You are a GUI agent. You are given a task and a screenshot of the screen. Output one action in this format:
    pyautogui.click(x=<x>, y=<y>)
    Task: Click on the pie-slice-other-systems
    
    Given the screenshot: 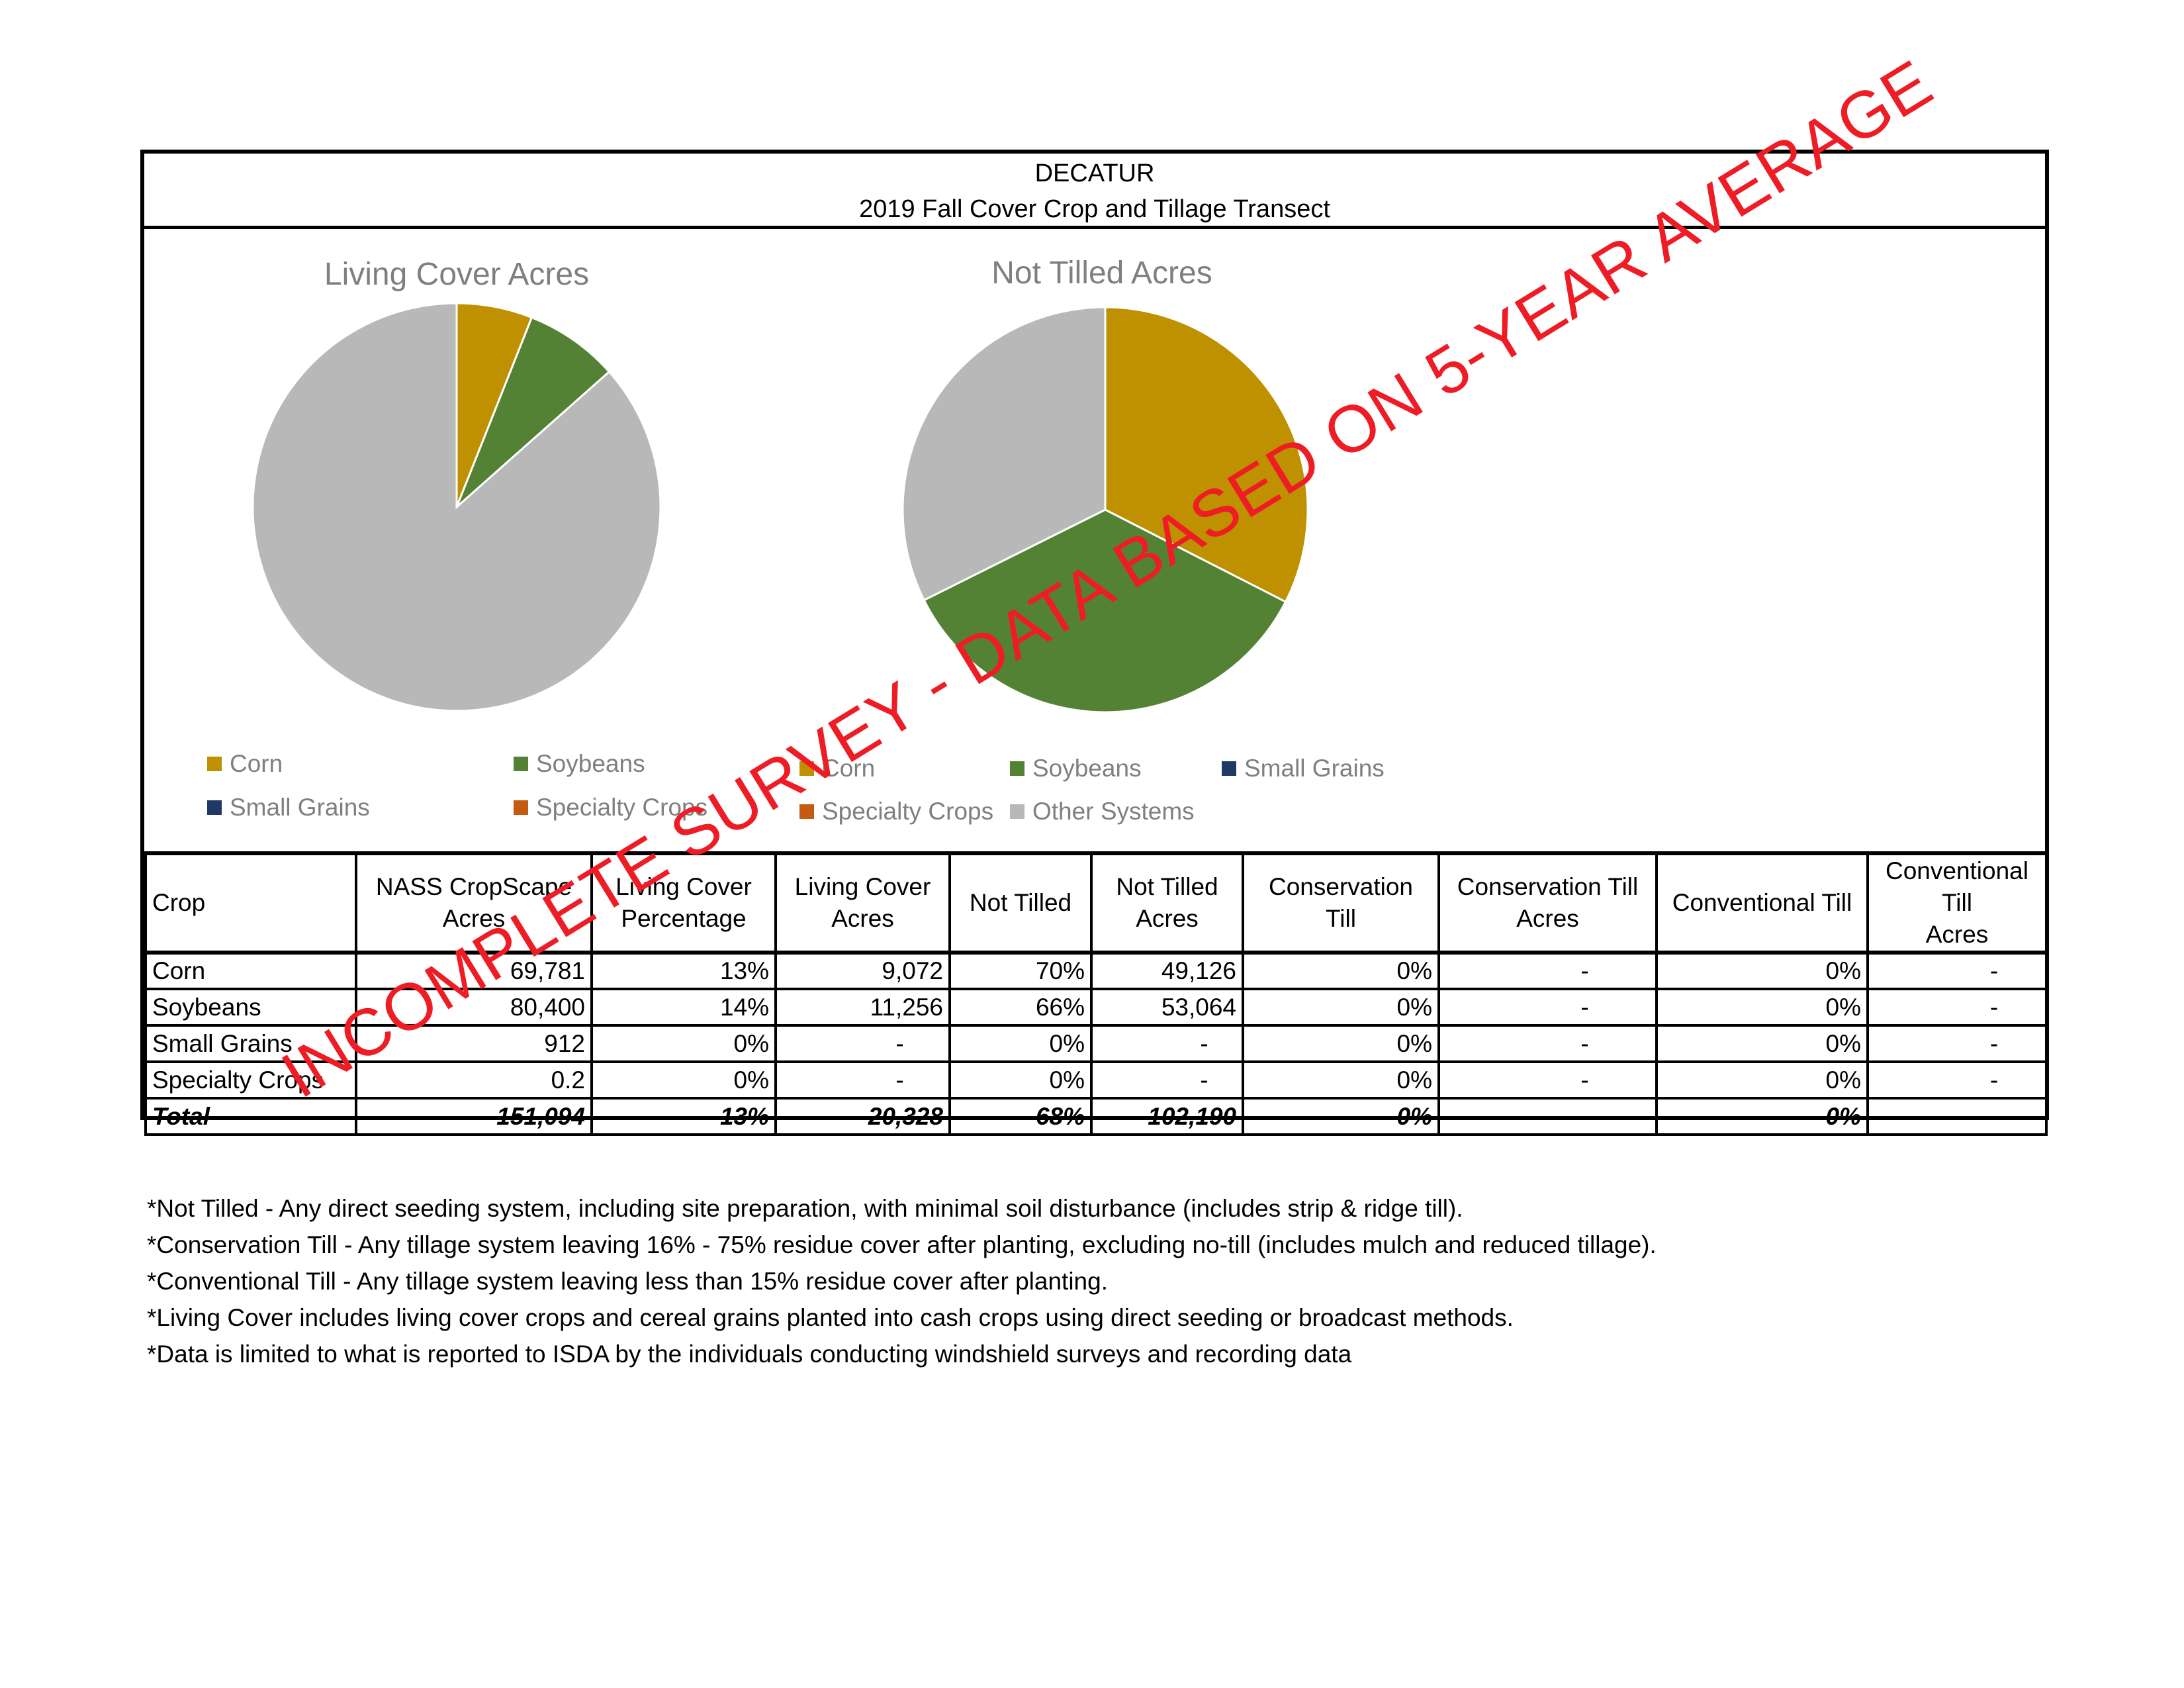 What is the action you would take?
    pyautogui.click(x=1004, y=454)
    